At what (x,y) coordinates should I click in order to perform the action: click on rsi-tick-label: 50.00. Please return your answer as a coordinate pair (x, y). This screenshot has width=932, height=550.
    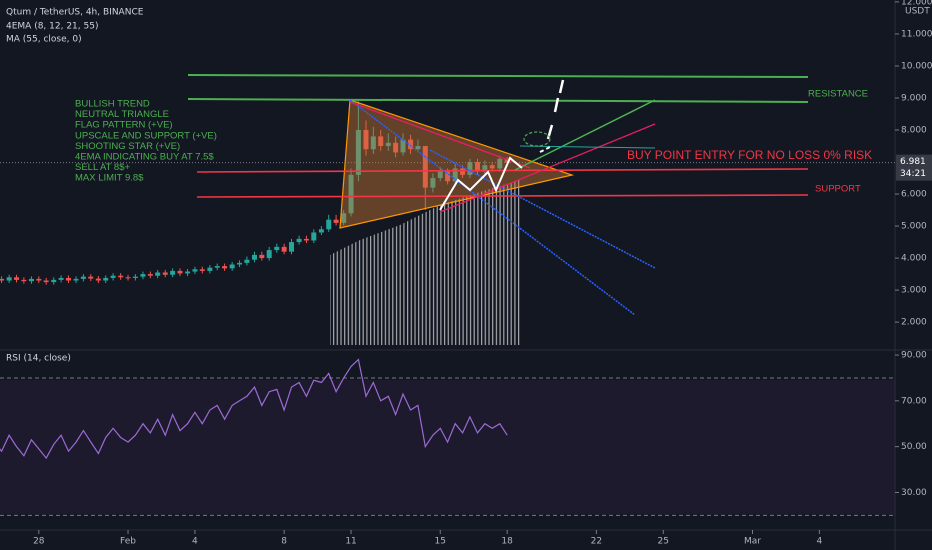
    Looking at the image, I should click on (914, 447).